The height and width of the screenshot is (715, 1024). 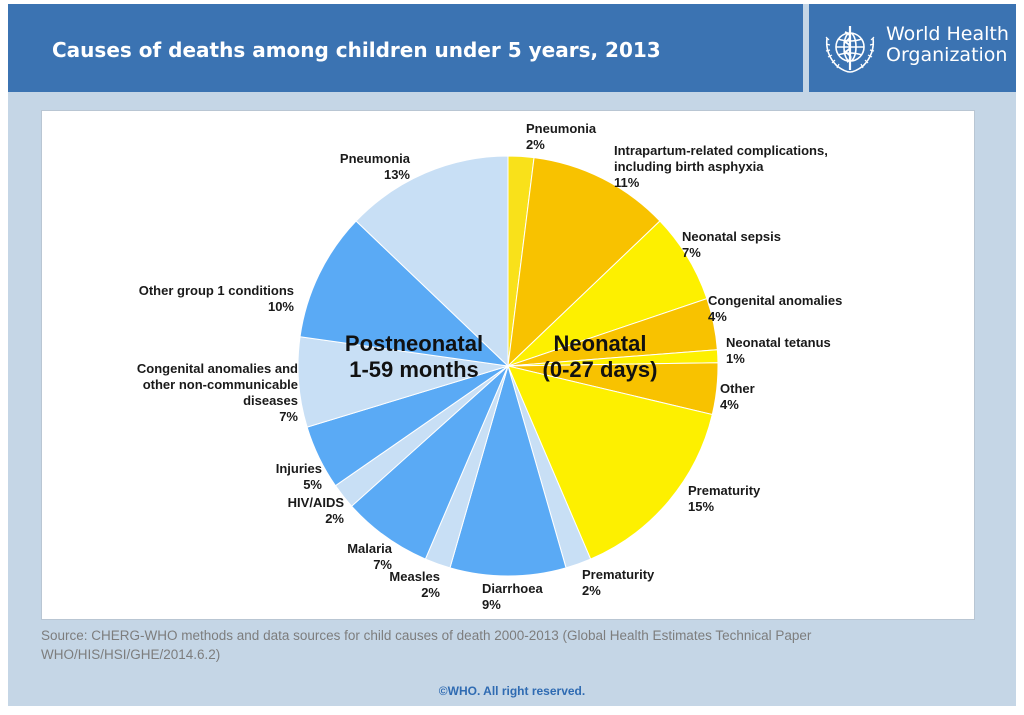 I want to click on logo-line-2: Organization, so click(x=947, y=55).